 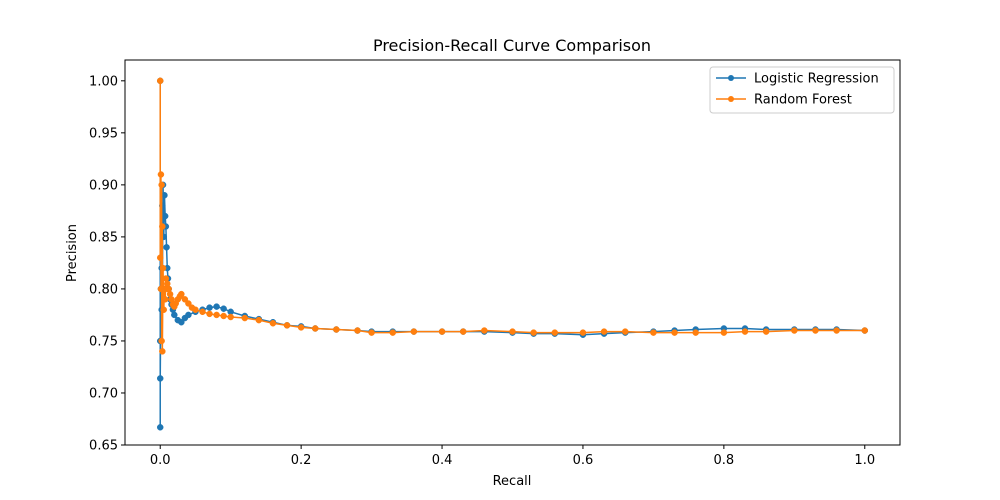 What do you see at coordinates (103, 237) in the screenshot?
I see `y-tick-label: 0.85` at bounding box center [103, 237].